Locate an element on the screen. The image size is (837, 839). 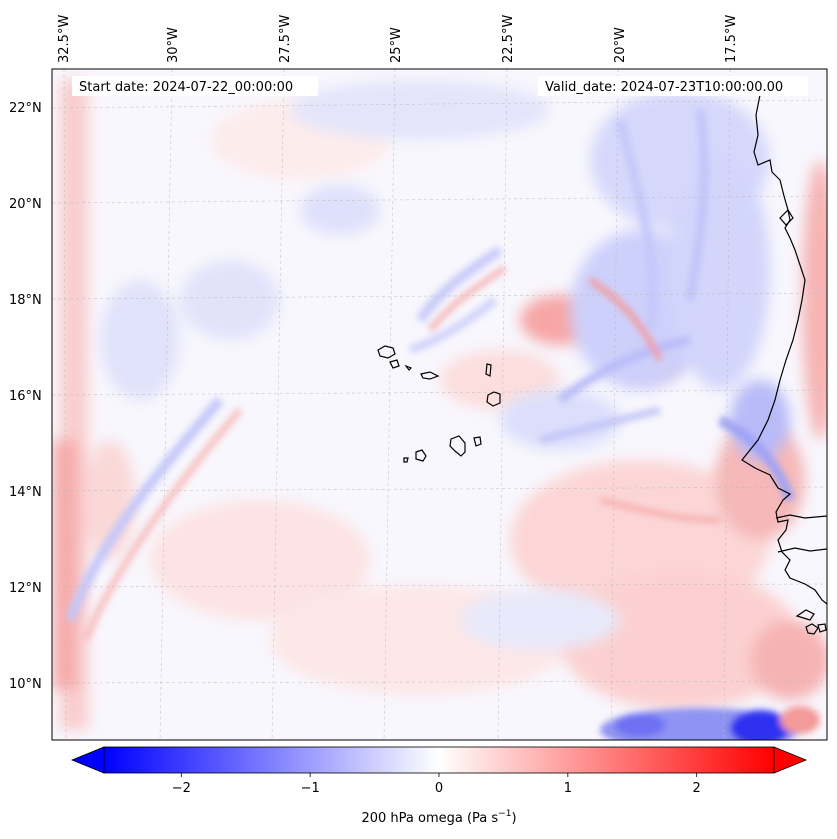
valid-date-box is located at coordinates (673, 86).